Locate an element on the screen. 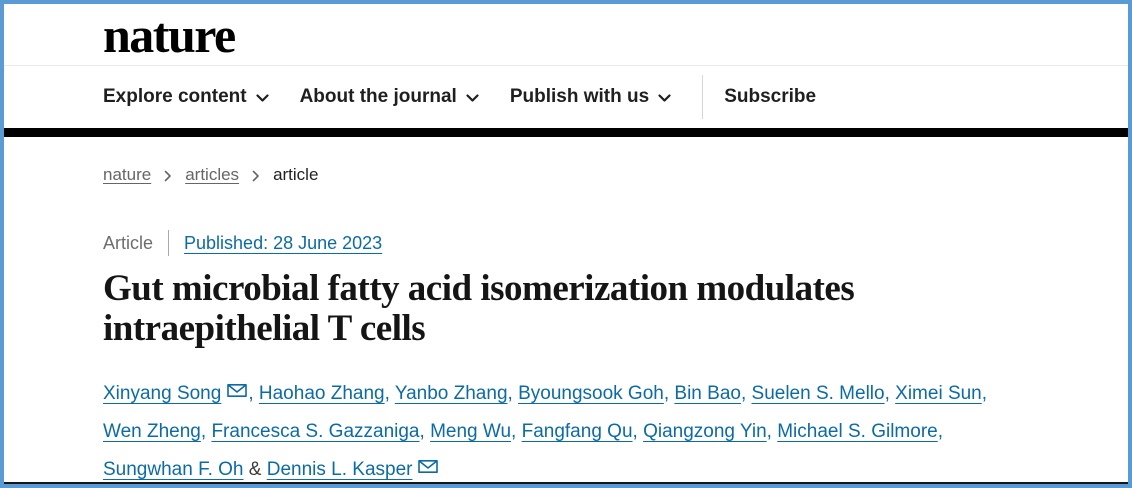 The width and height of the screenshot is (1132, 488). nav-item-about-the-journal: About the journal is located at coordinates (389, 97).